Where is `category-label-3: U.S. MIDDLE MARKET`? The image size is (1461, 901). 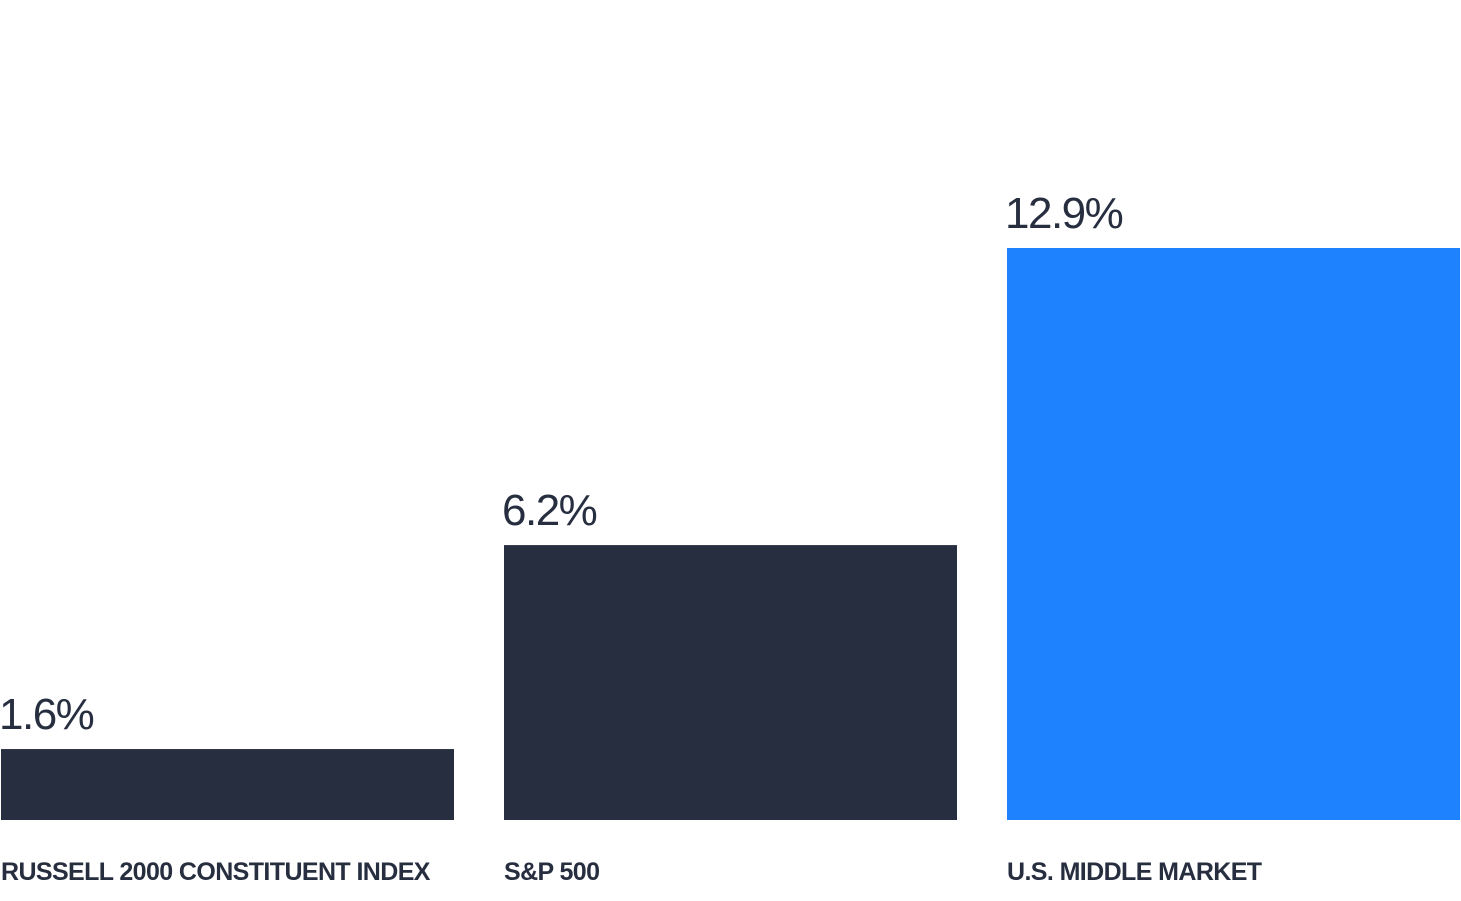 category-label-3: U.S. MIDDLE MARKET is located at coordinates (1134, 872).